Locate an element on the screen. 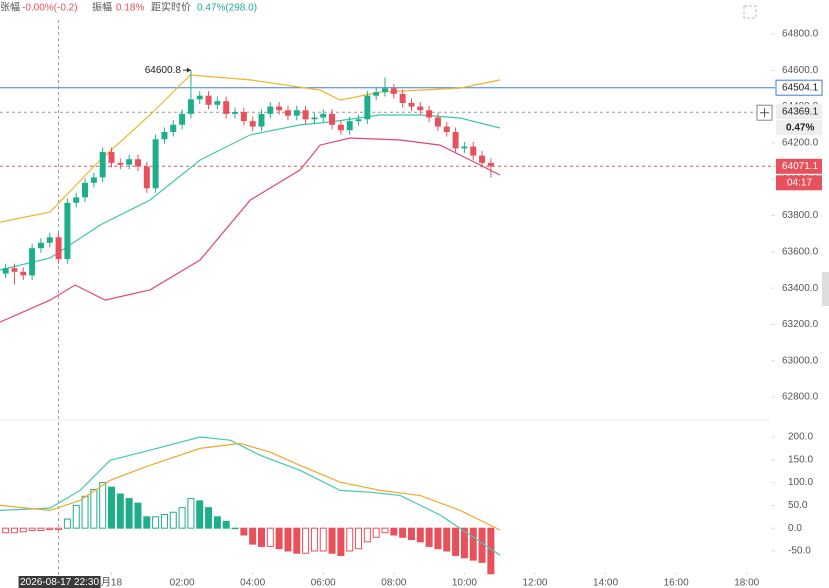 This screenshot has width=829, height=588. y-tick-label: 64600.0 is located at coordinates (800, 70).